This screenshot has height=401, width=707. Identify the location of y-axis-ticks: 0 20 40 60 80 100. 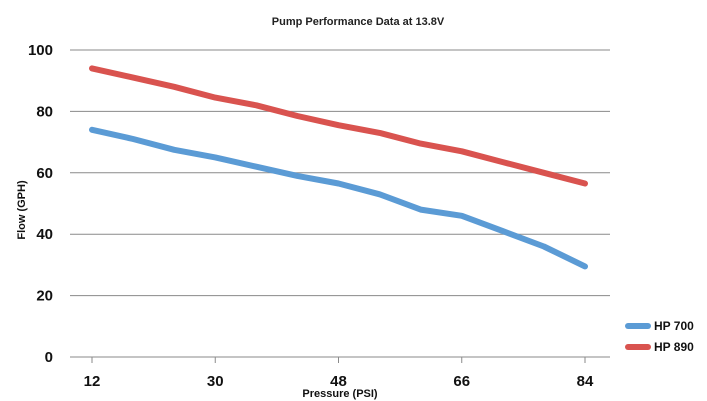
(40, 204).